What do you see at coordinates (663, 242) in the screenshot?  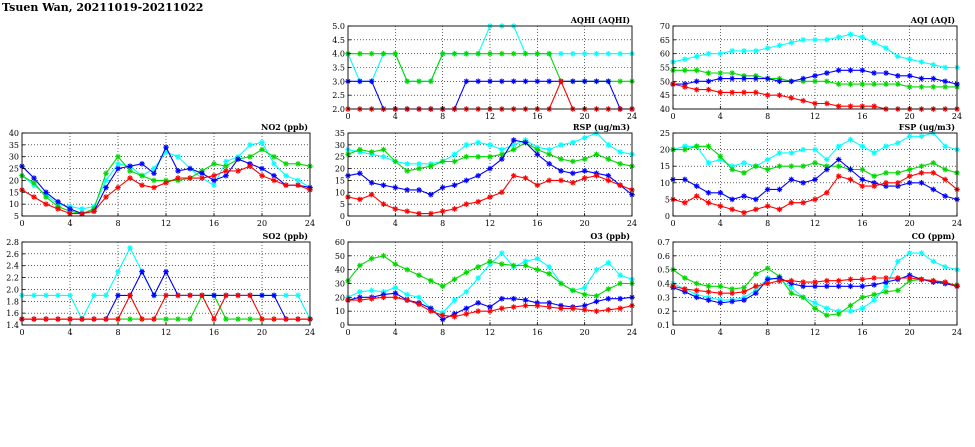 I see `y-tick-label: 0.7` at bounding box center [663, 242].